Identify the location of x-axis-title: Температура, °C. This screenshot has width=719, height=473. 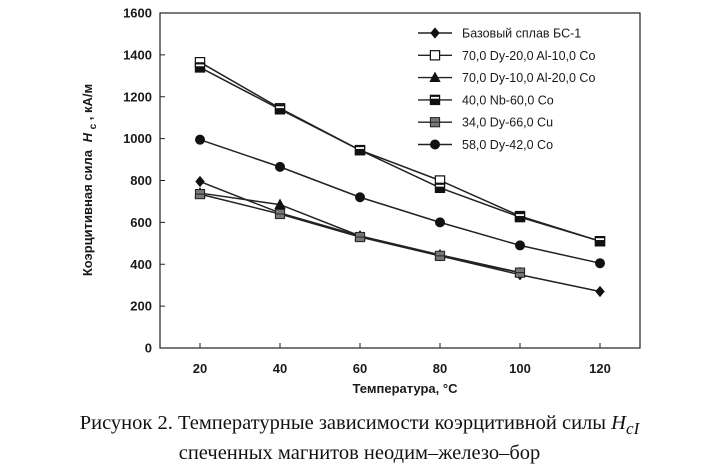
(406, 388).